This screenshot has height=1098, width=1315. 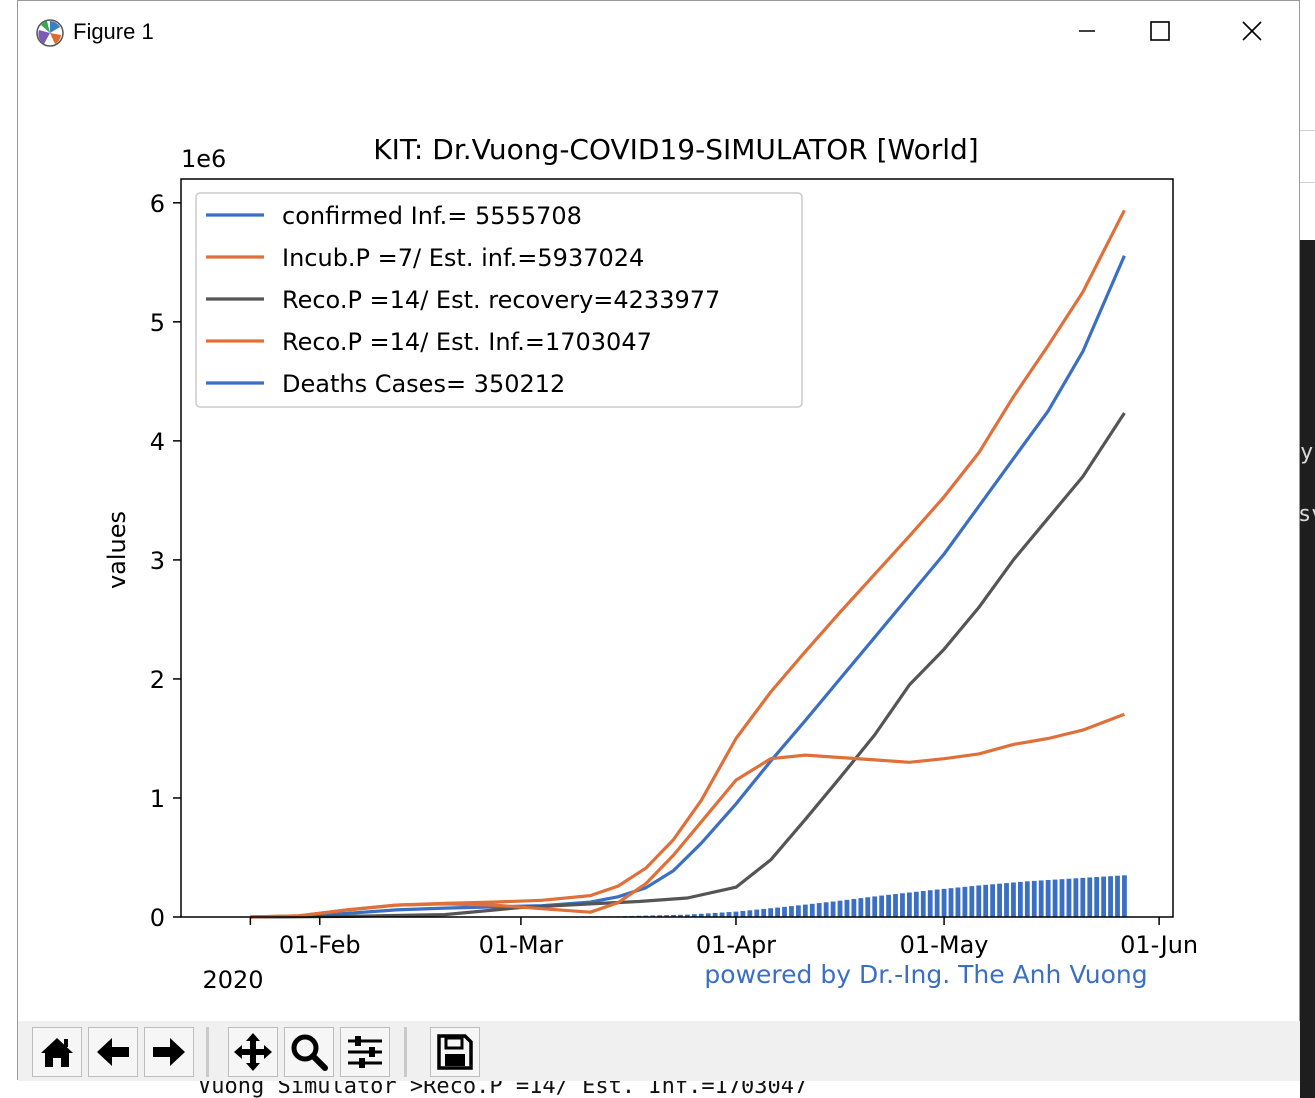 What do you see at coordinates (463, 258) in the screenshot?
I see `legend-entry: Incub.P =7/ Est. inf.=5937024` at bounding box center [463, 258].